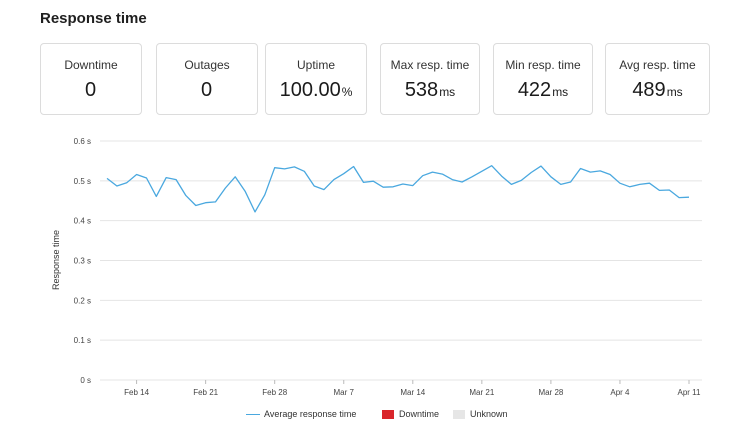 The height and width of the screenshot is (432, 750). I want to click on stat-card-uptime: Uptime 100.00%, so click(316, 79).